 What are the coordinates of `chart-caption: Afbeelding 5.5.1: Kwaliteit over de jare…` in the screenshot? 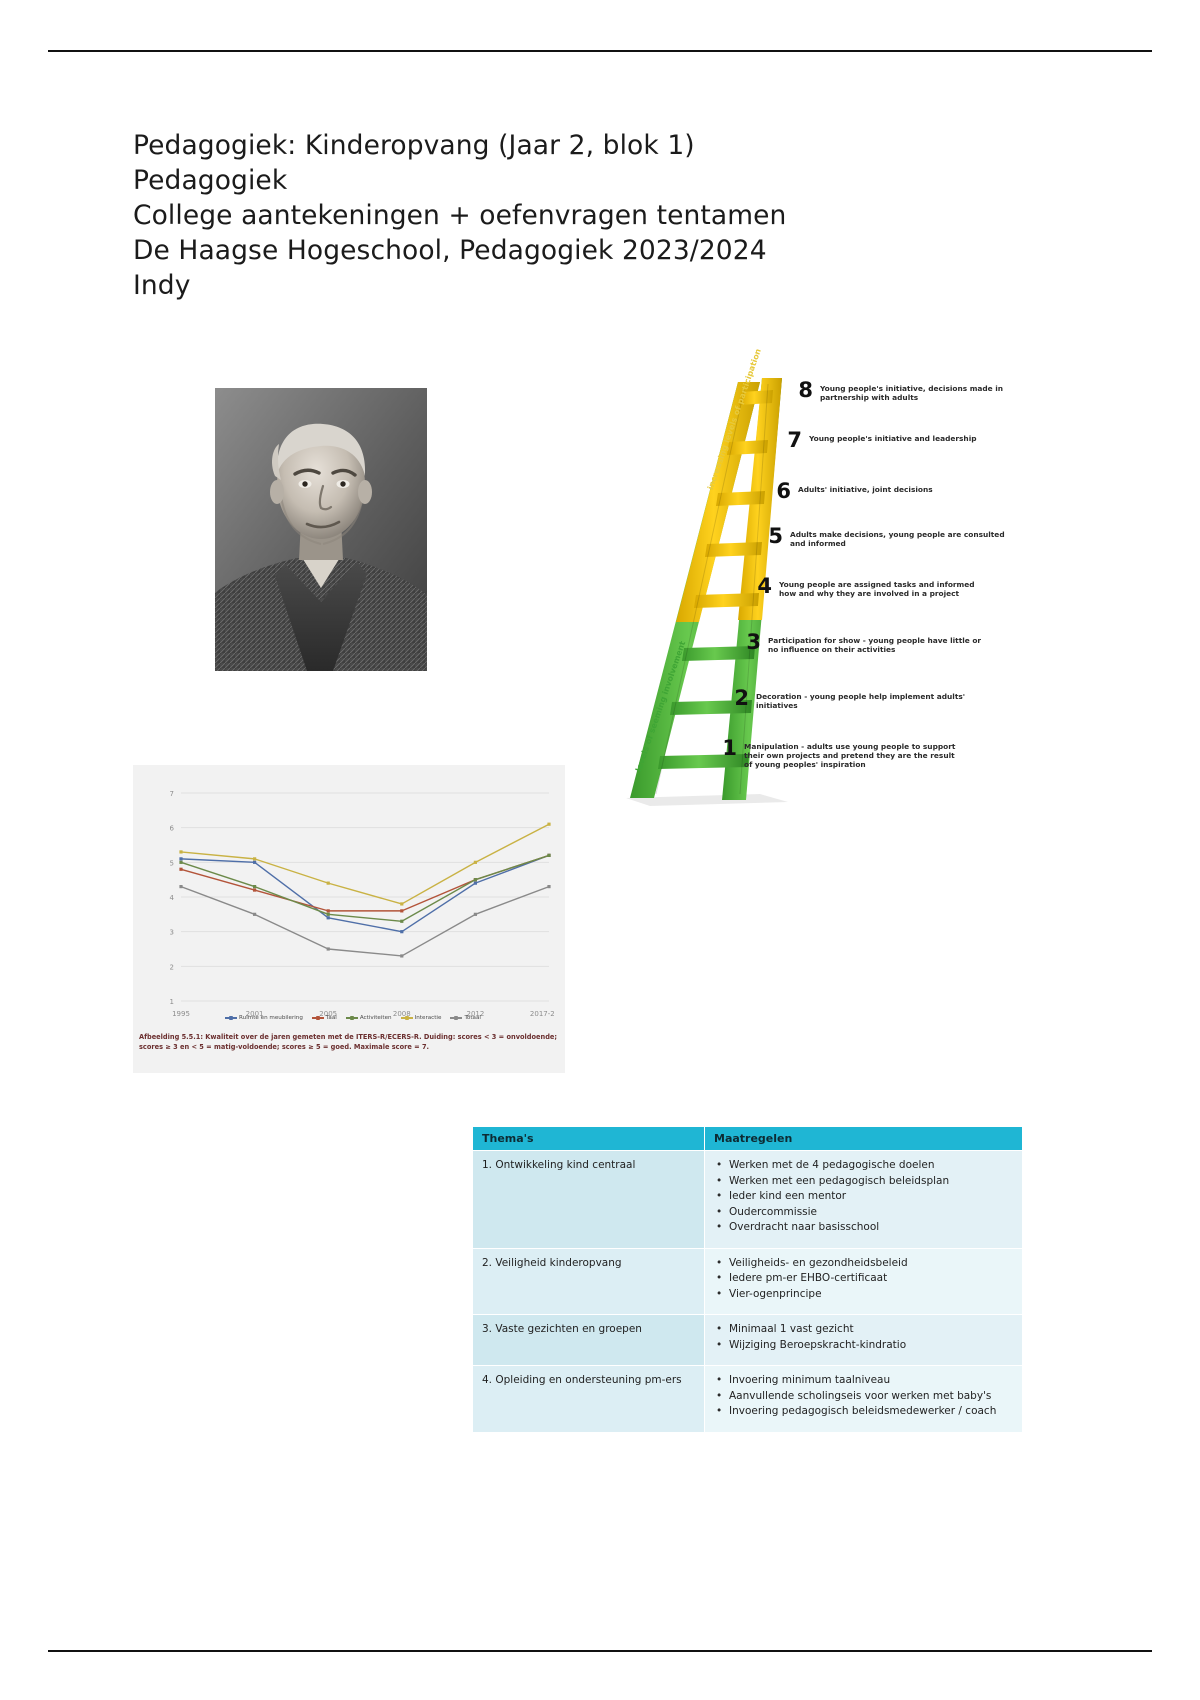 It's located at (348, 1042).